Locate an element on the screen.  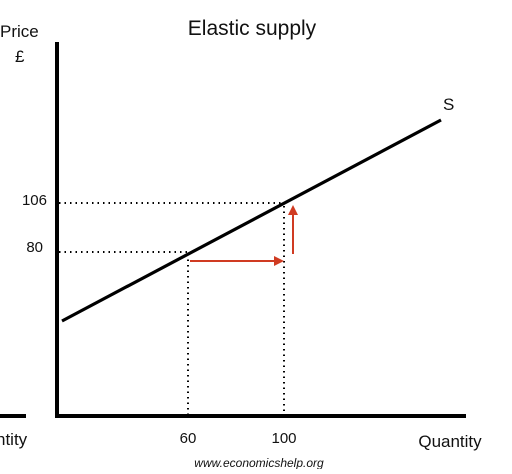
x-axis-label: Quantity is located at coordinates (450, 441).